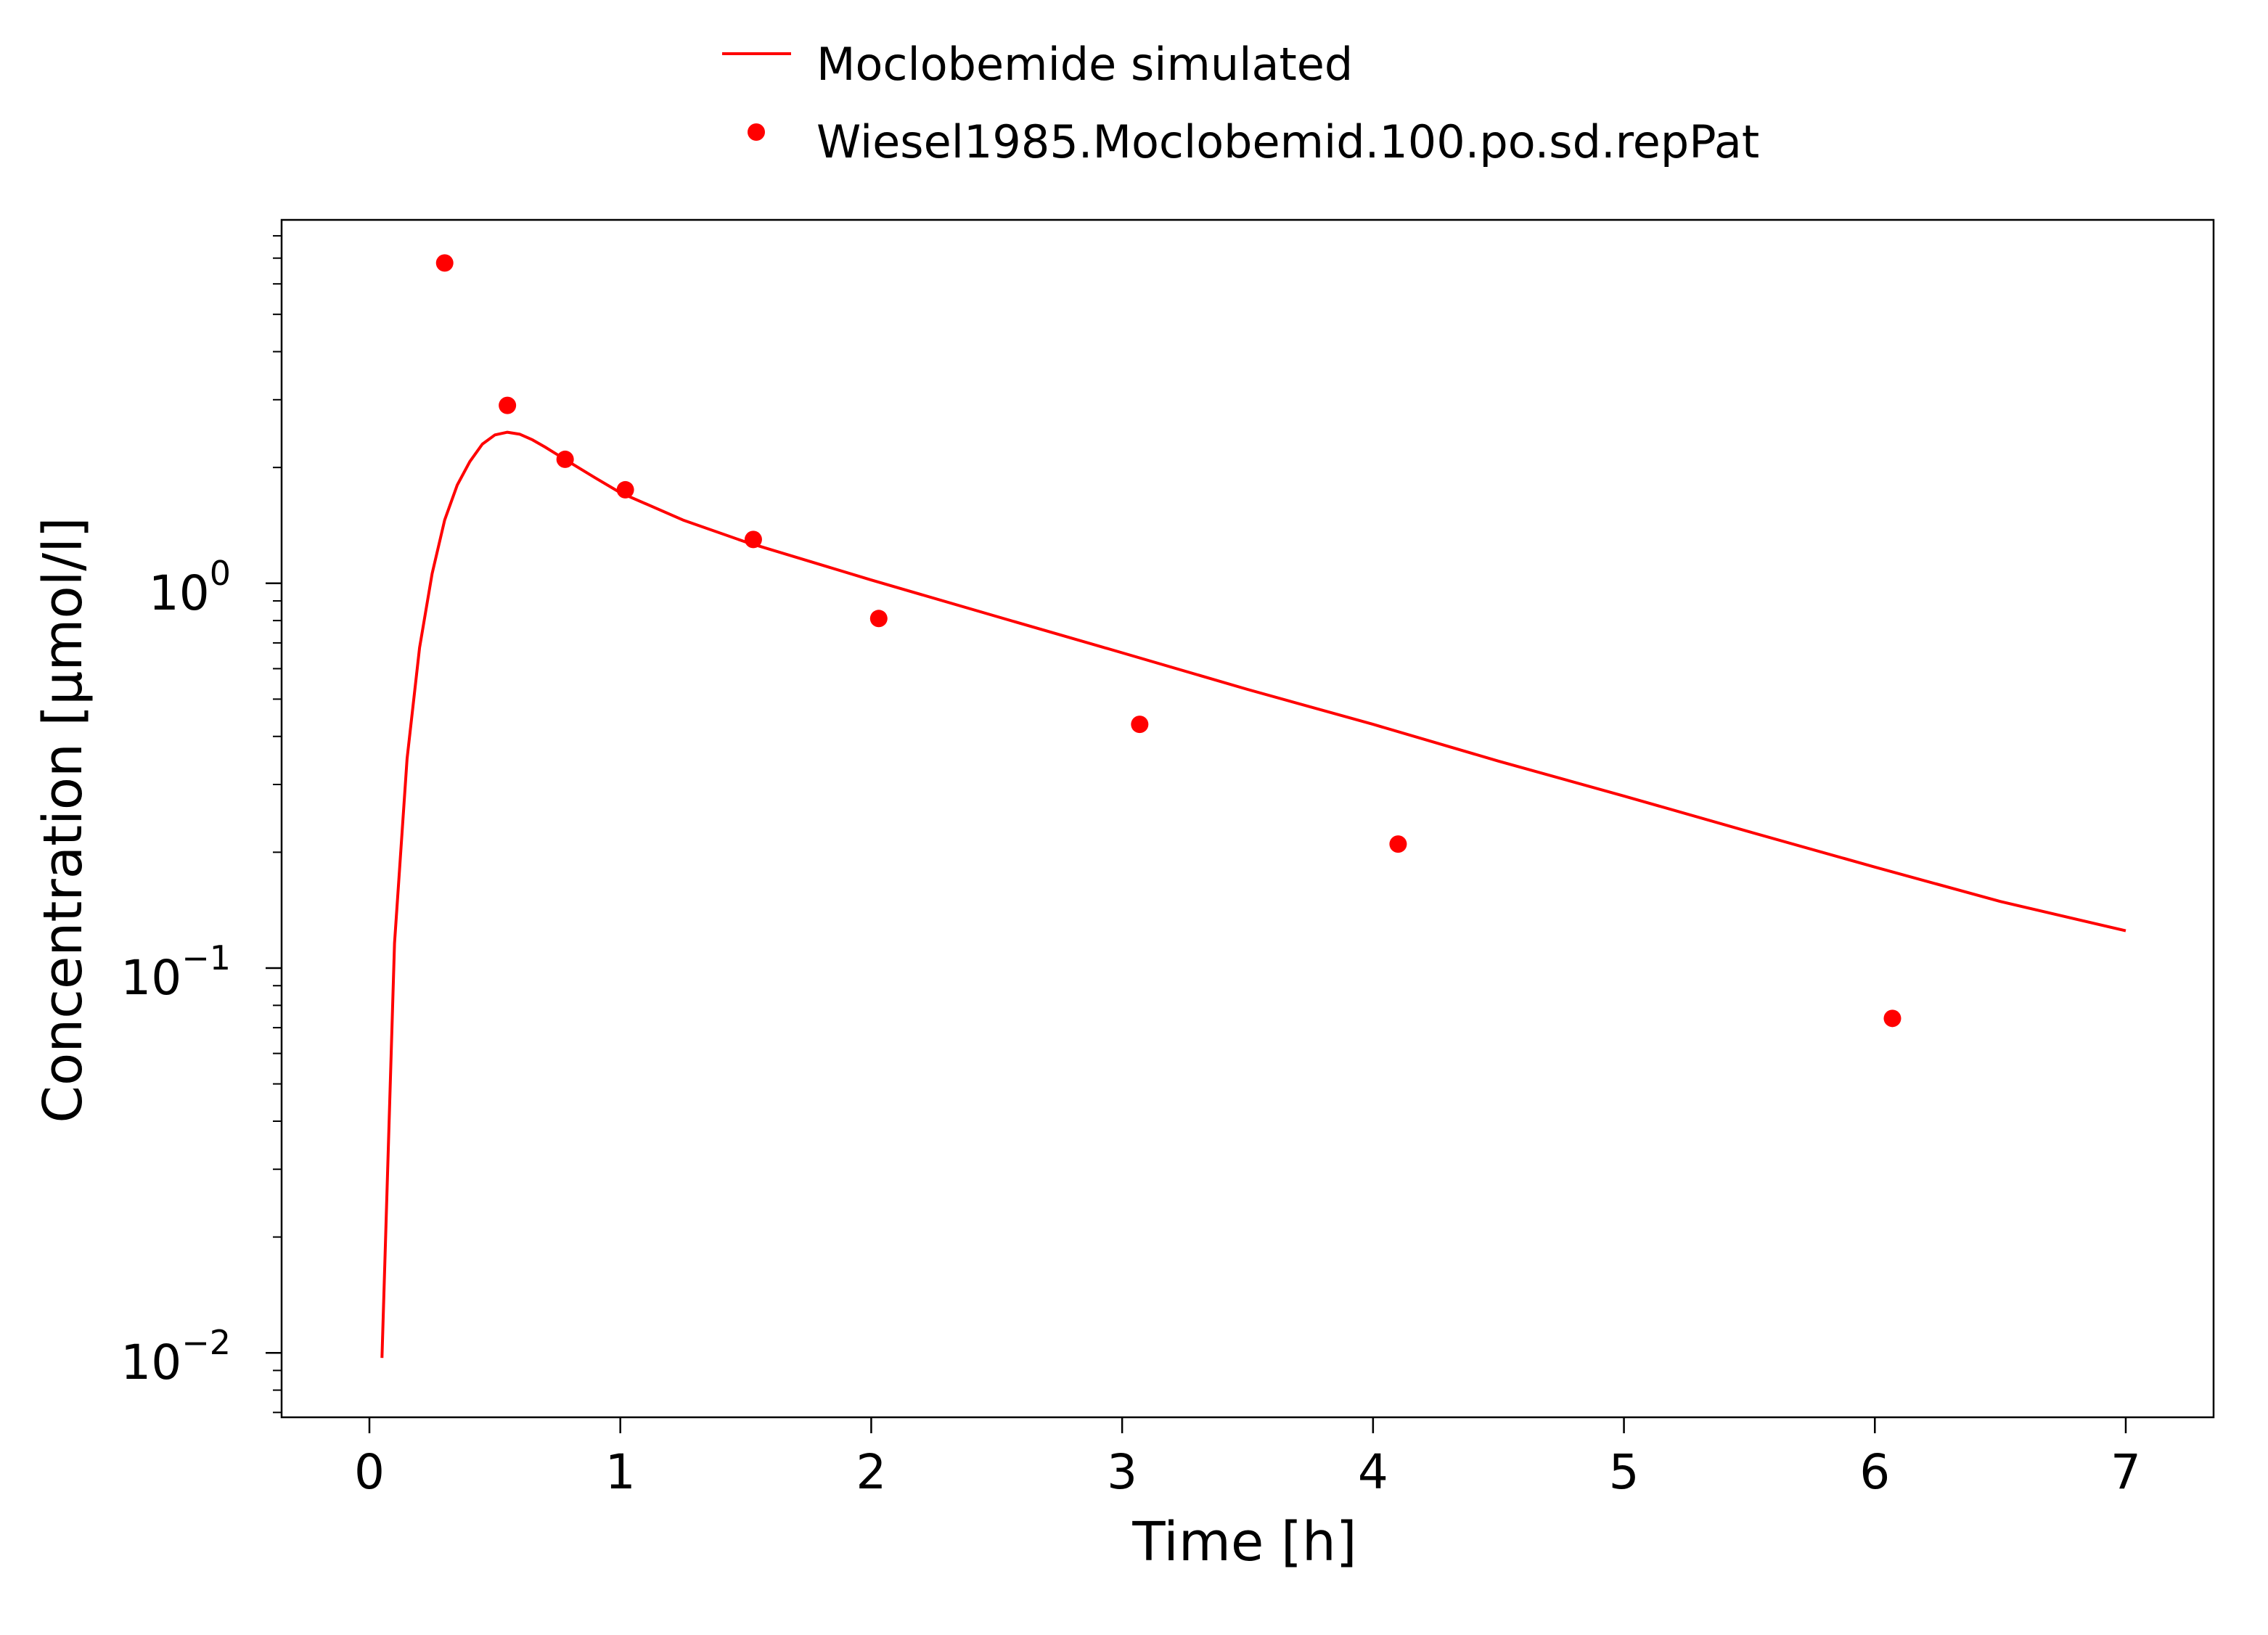  What do you see at coordinates (1874, 1472) in the screenshot?
I see `x-tick-label: 6` at bounding box center [1874, 1472].